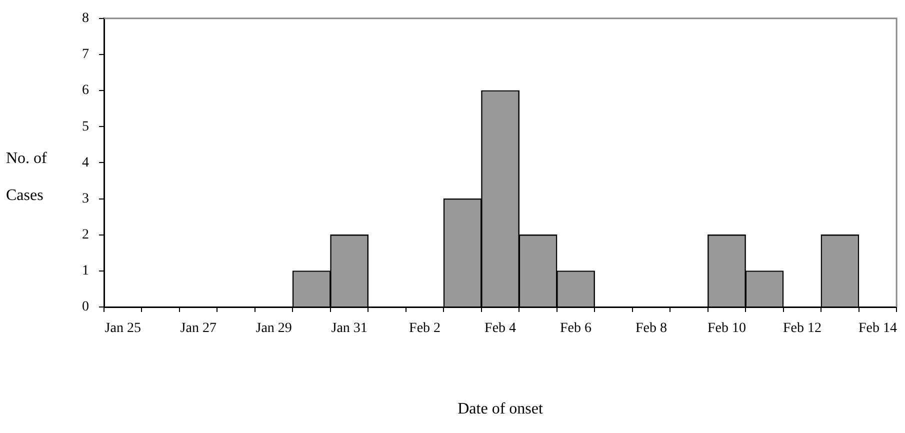  I want to click on x-tick-label: Feb 14, so click(877, 328).